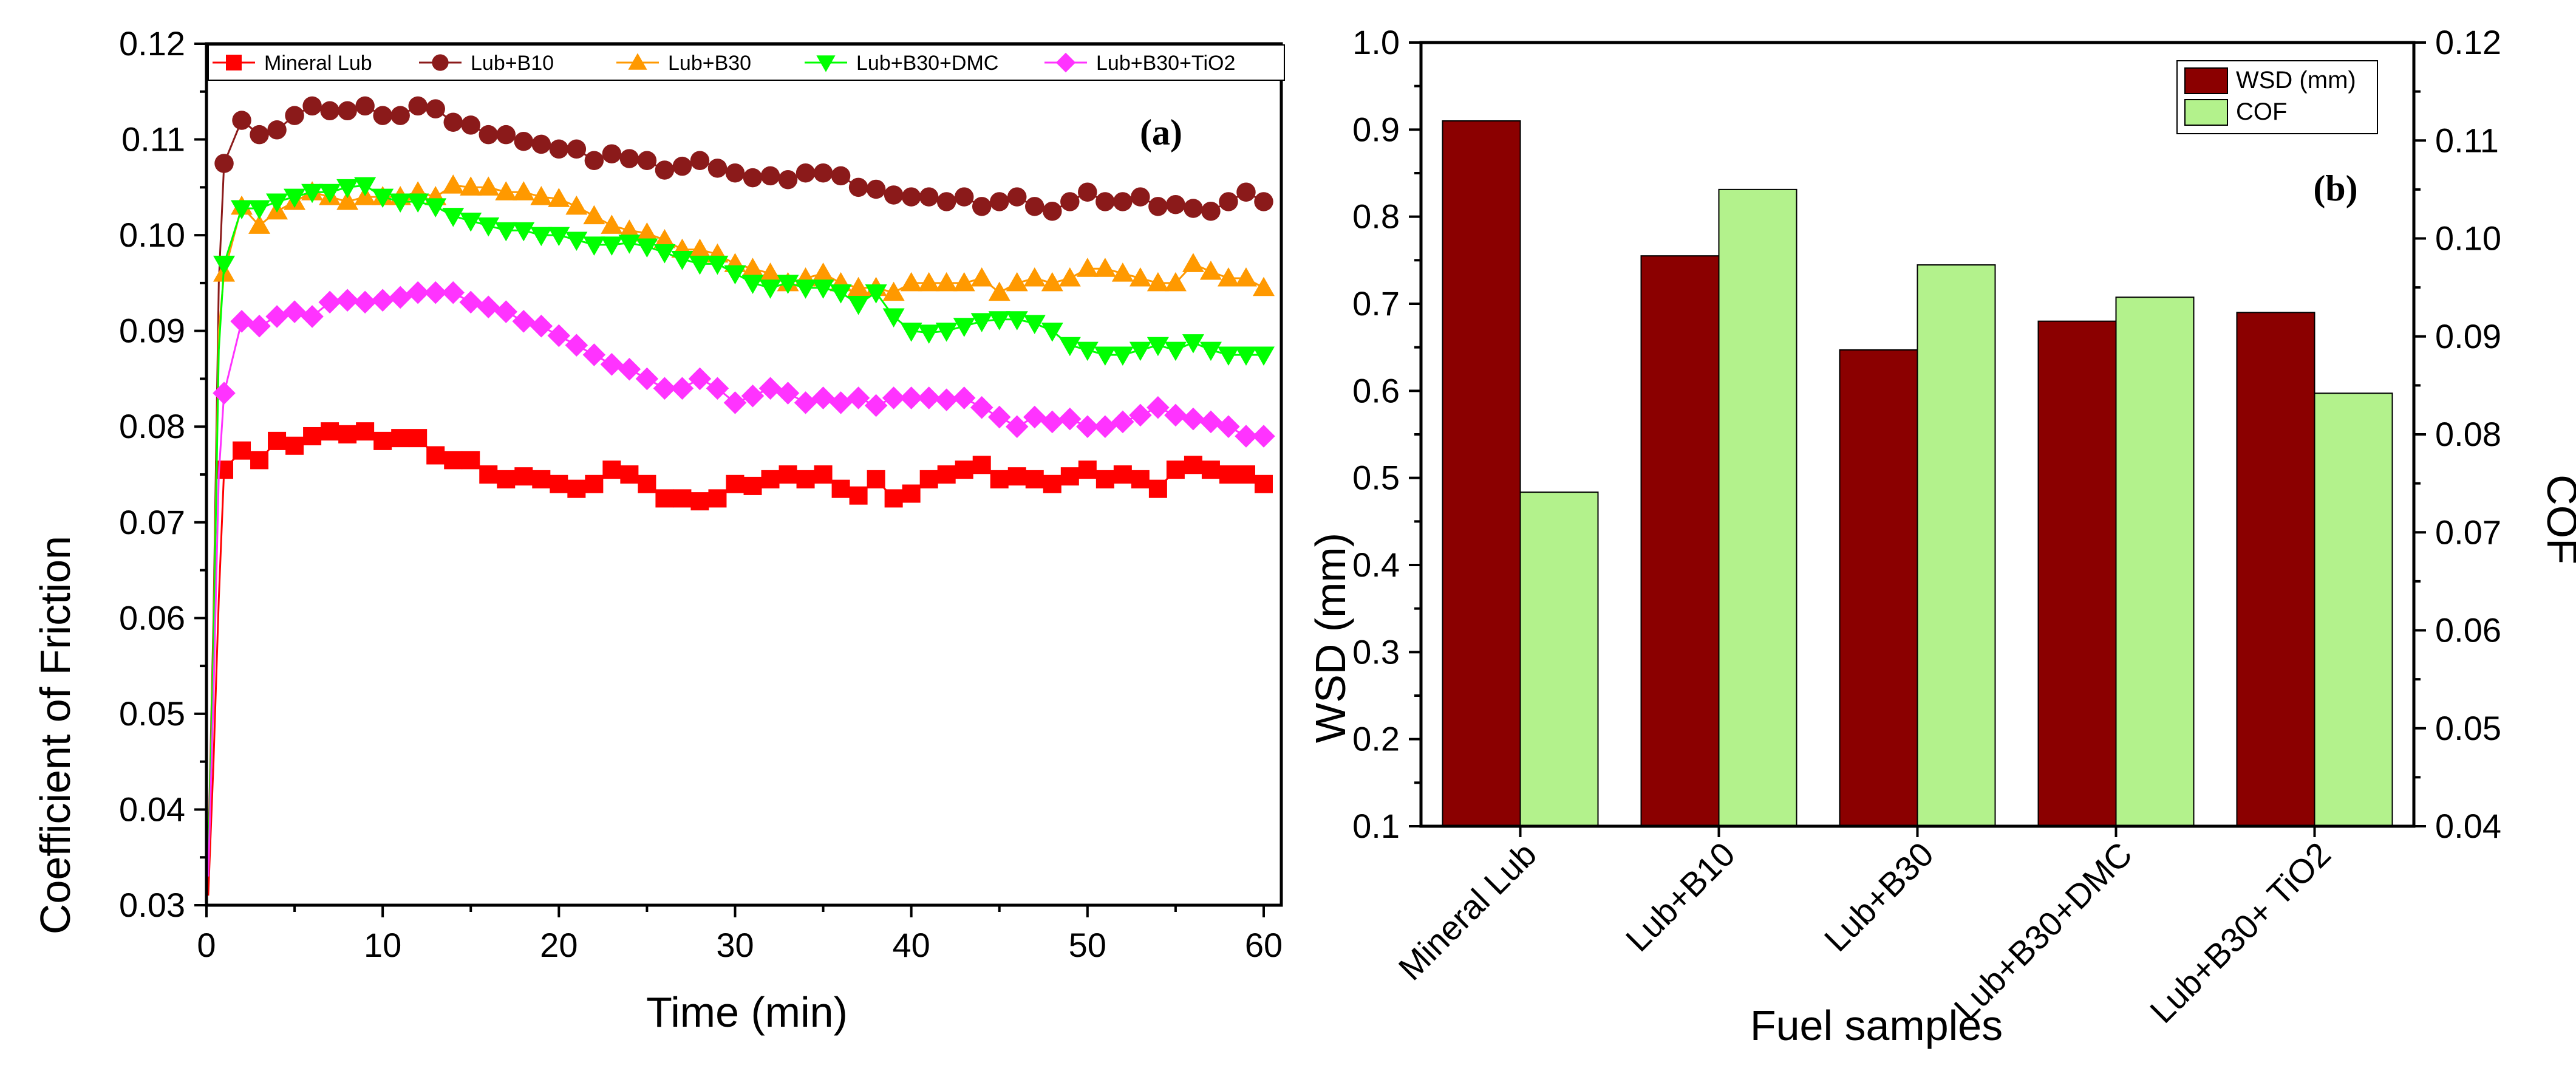 This screenshot has height=1082, width=2576. What do you see at coordinates (207, 945) in the screenshot?
I see `x-tick-label: 0` at bounding box center [207, 945].